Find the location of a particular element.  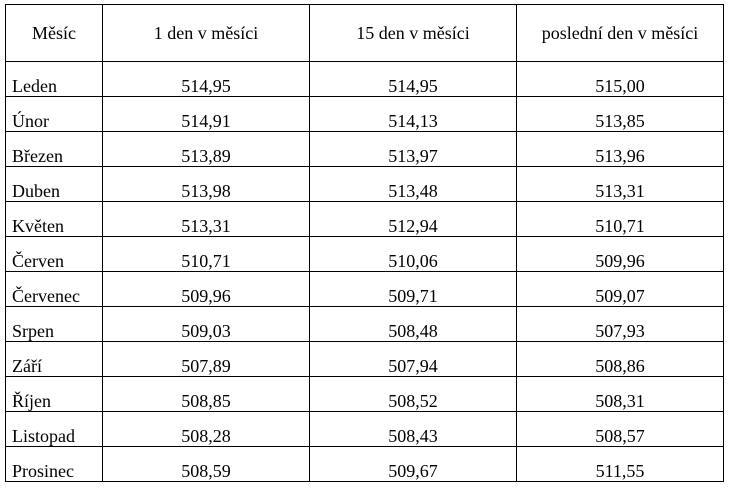

value-last-day: 507,93 is located at coordinates (620, 324).